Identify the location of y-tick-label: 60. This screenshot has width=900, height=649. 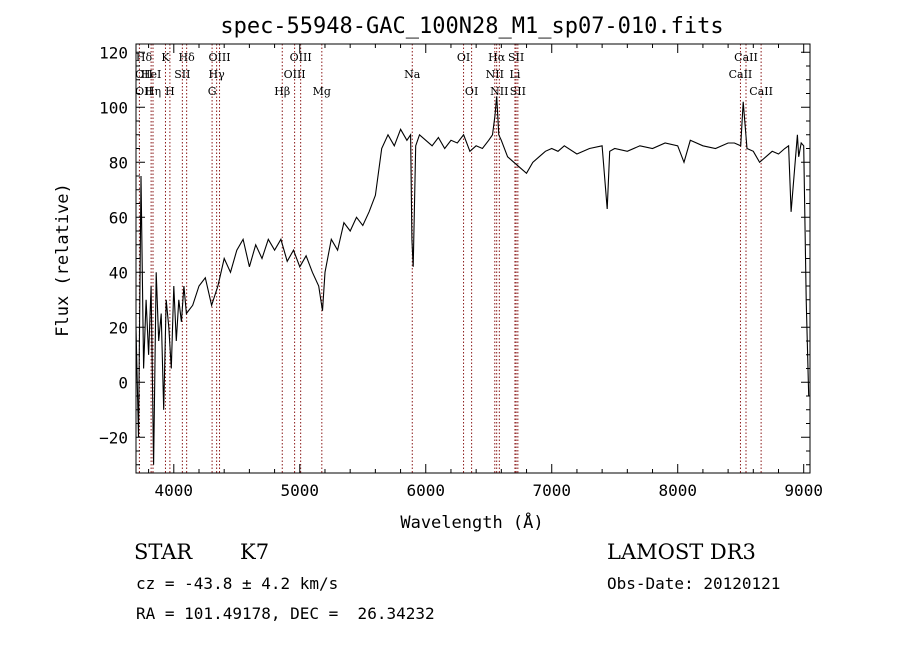
(118, 217).